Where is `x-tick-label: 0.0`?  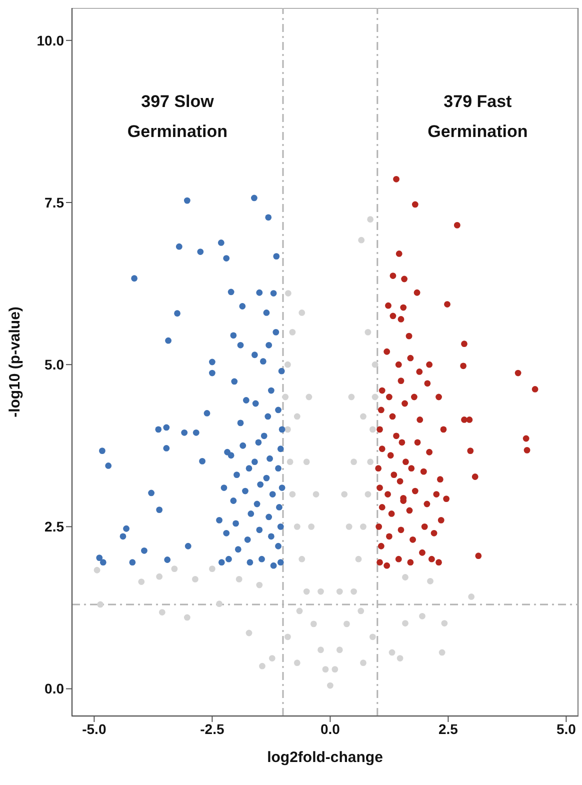
x-tick-label: 0.0 is located at coordinates (330, 728).